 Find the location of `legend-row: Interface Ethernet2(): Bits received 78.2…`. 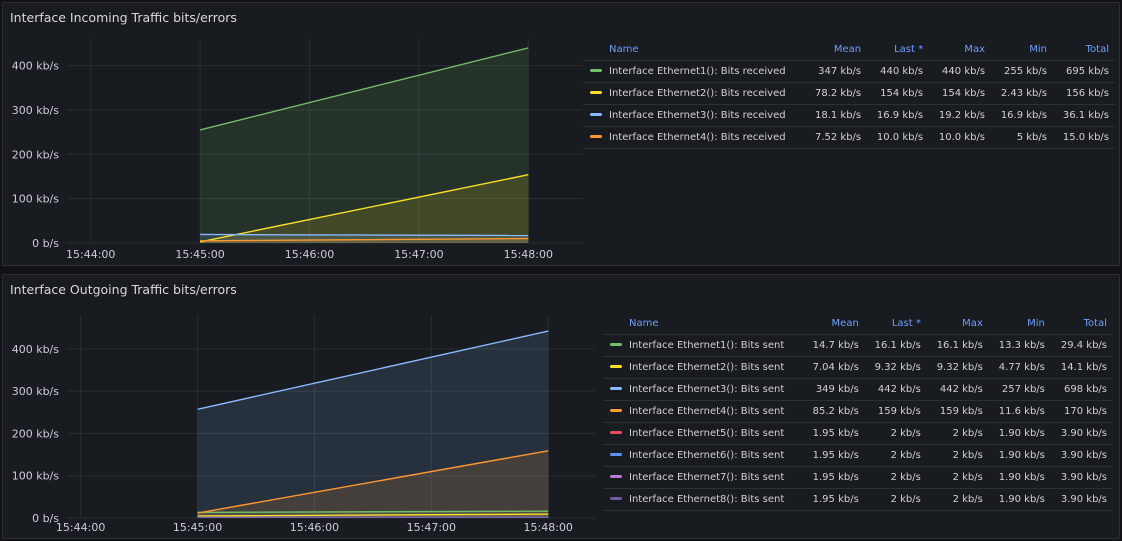

legend-row: Interface Ethernet2(): Bits received 78.2… is located at coordinates (849, 93).